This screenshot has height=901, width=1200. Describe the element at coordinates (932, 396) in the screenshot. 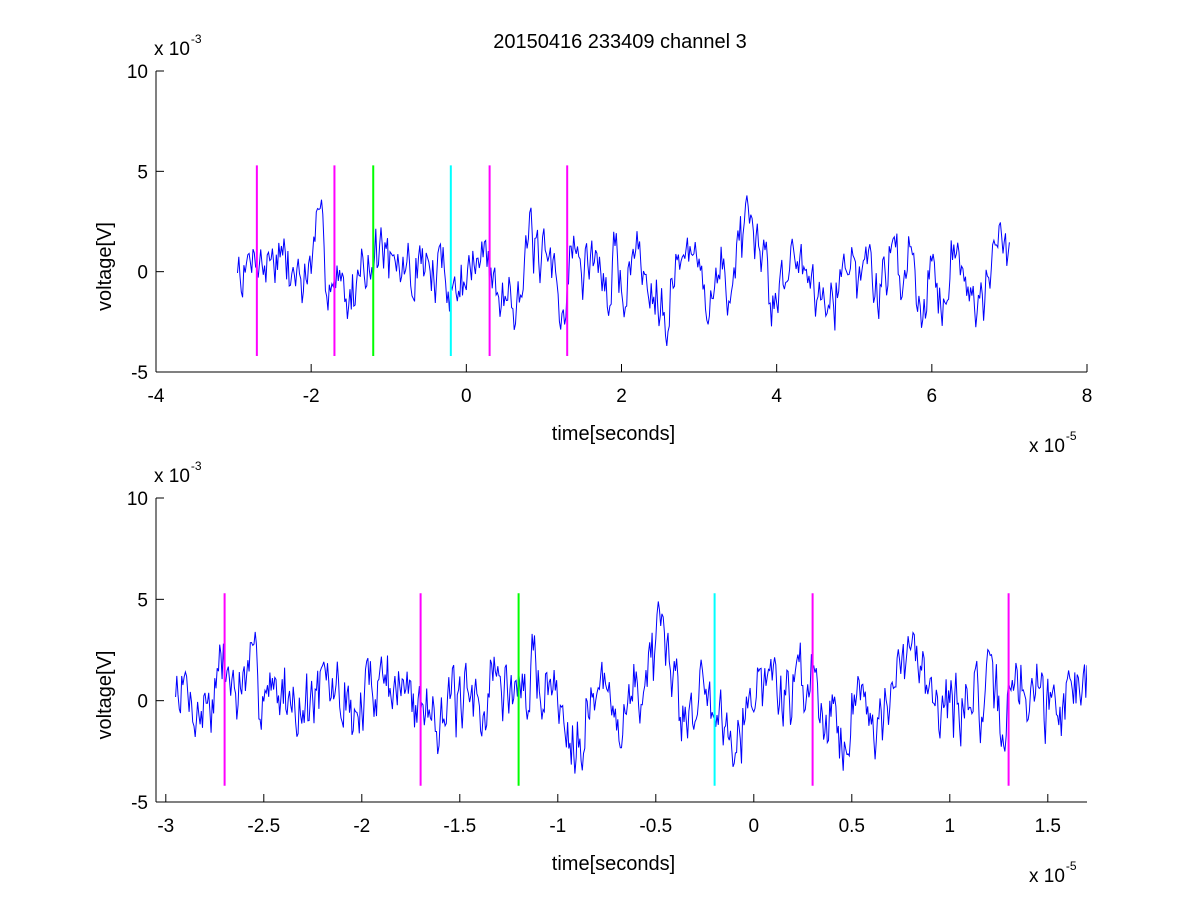

I see `x-tick-label: 6` at that location.